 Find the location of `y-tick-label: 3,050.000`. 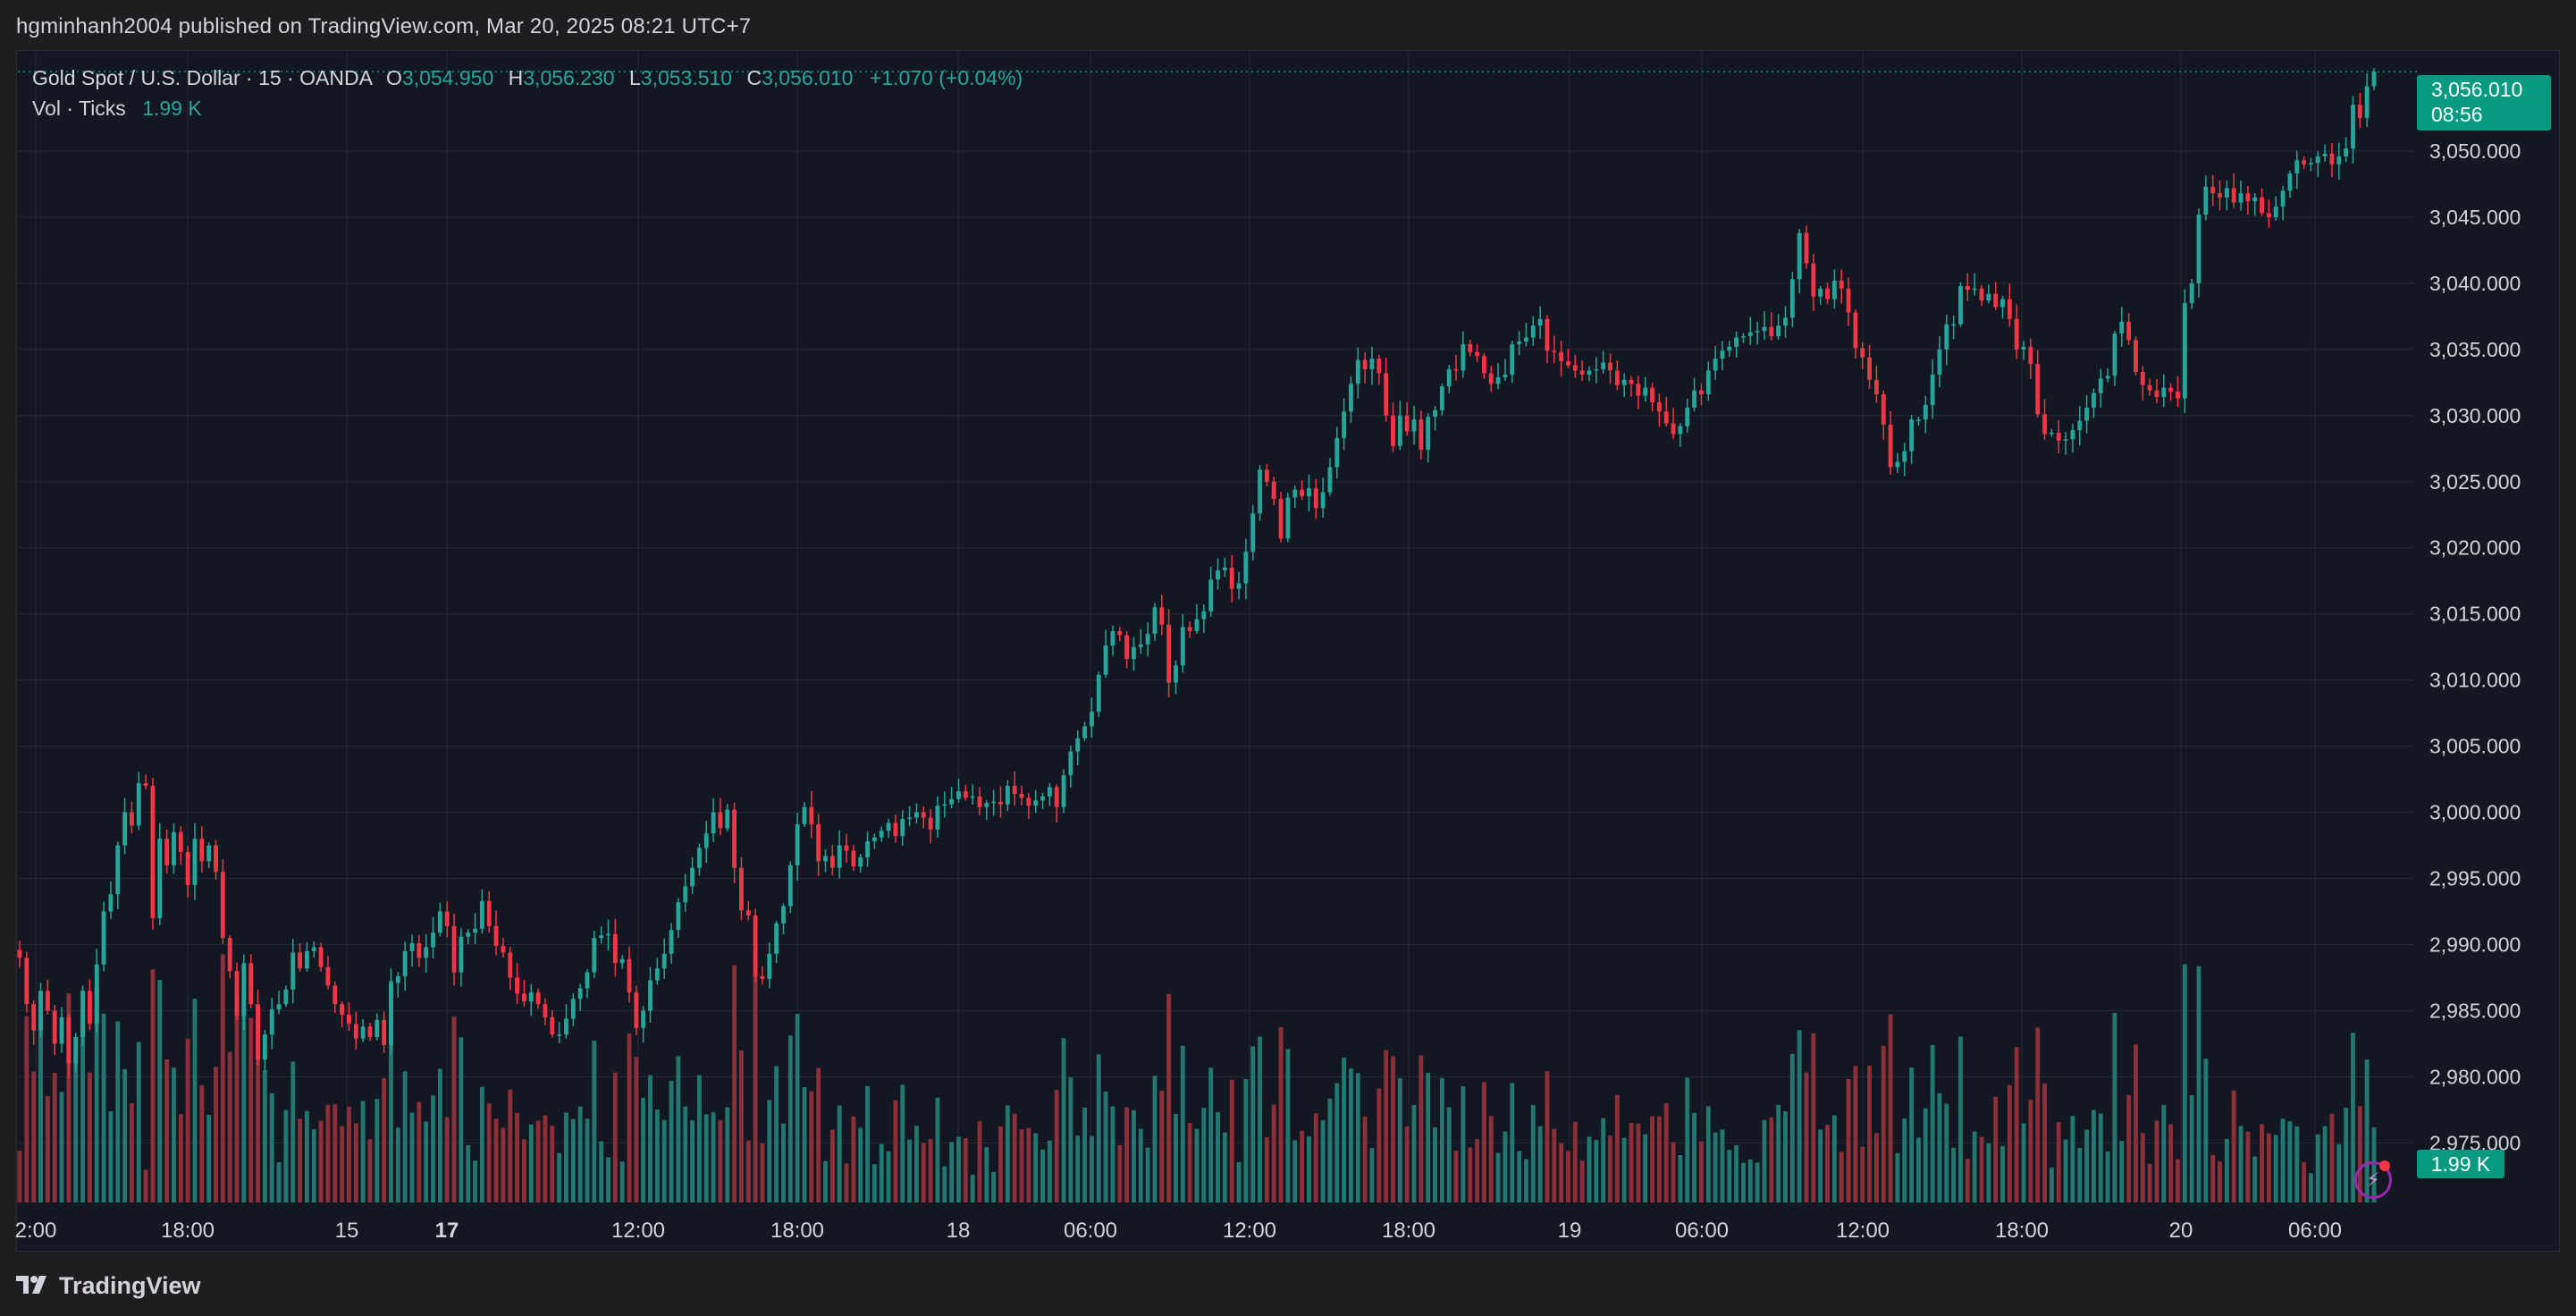

y-tick-label: 3,050.000 is located at coordinates (2475, 151).